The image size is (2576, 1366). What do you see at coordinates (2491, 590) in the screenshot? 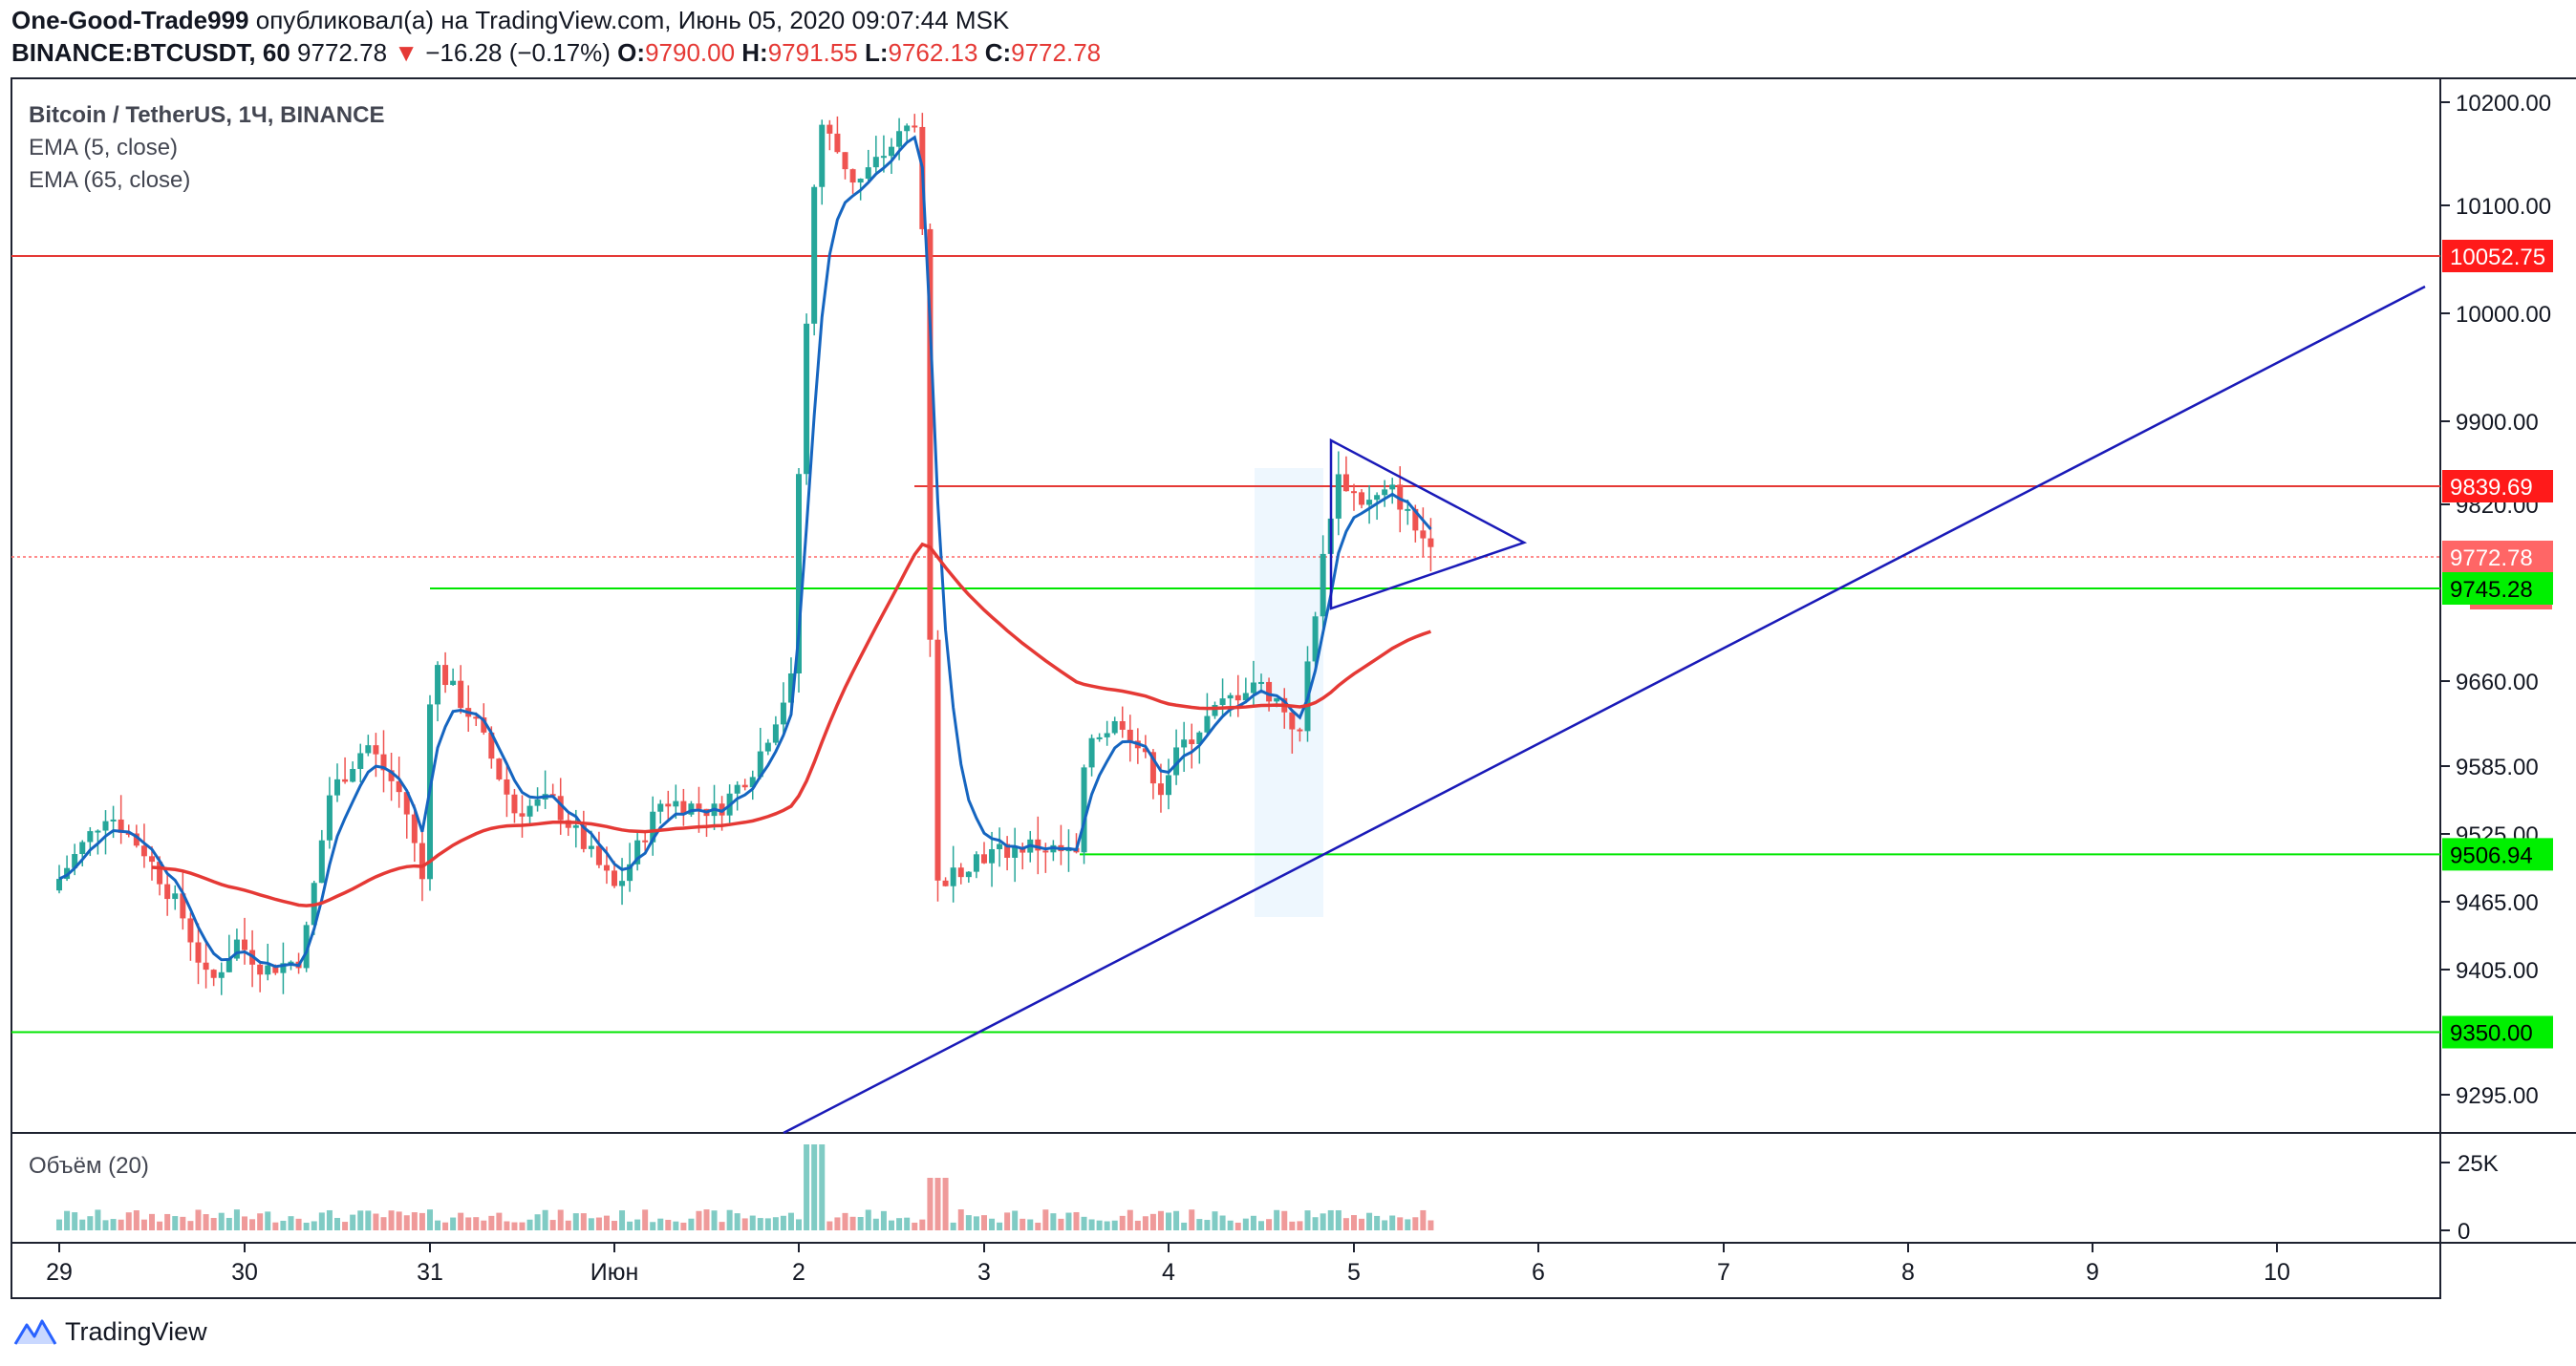
I see `price-label-text: 9745.28` at bounding box center [2491, 590].